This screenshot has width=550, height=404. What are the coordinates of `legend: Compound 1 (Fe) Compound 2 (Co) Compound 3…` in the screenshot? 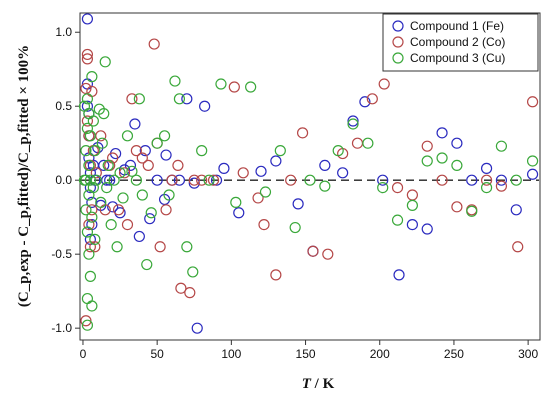 It's located at (460, 42).